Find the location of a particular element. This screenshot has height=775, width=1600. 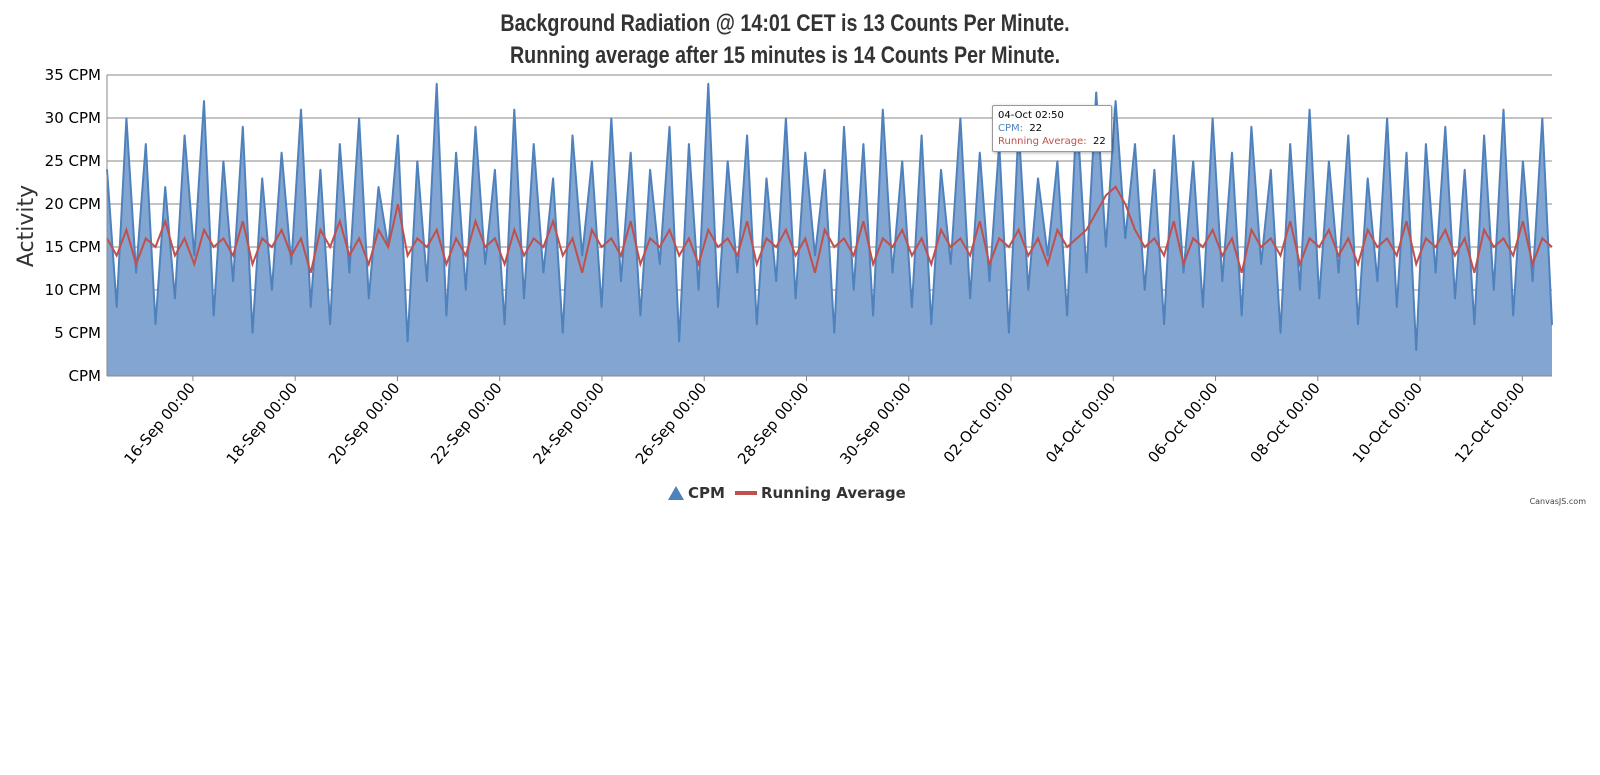

legend-item-cpm: CPM is located at coordinates (696, 493).